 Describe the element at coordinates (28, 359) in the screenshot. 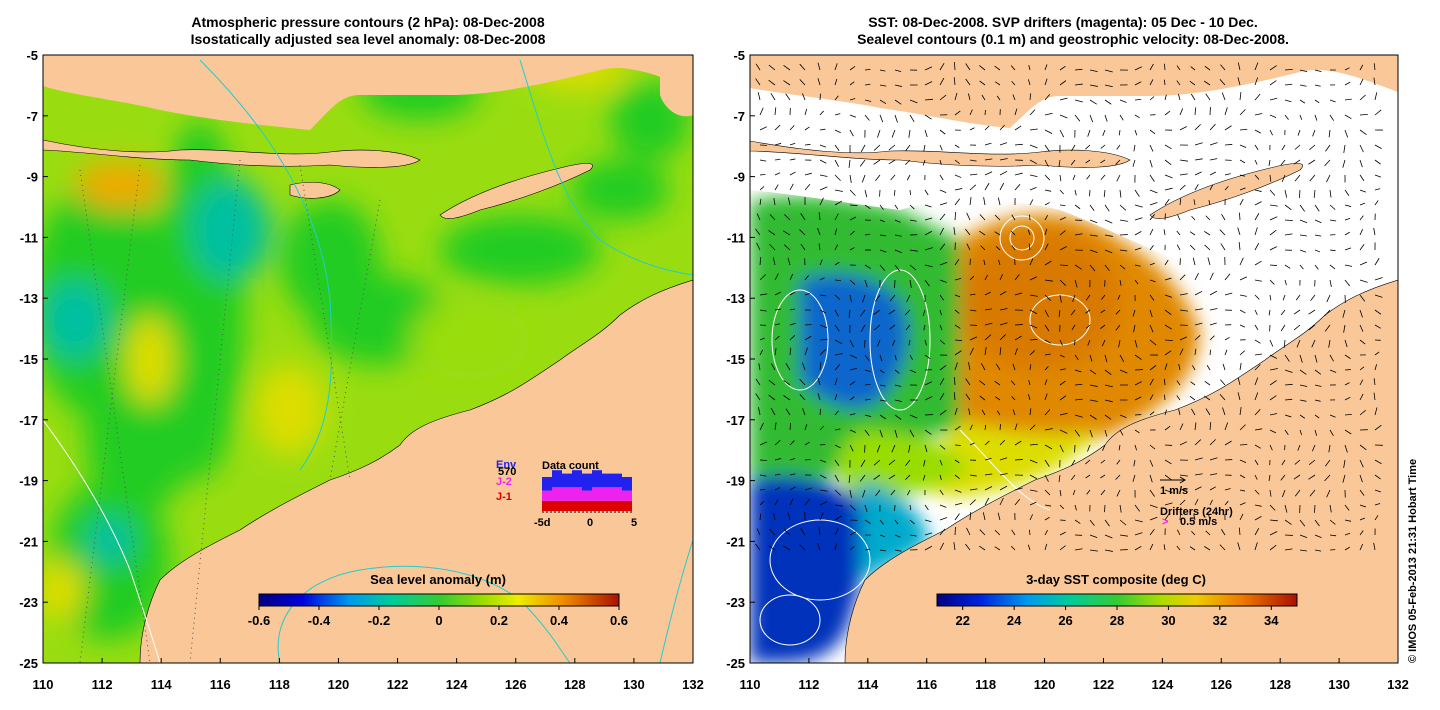

I see `lat-tick-label: -15` at that location.